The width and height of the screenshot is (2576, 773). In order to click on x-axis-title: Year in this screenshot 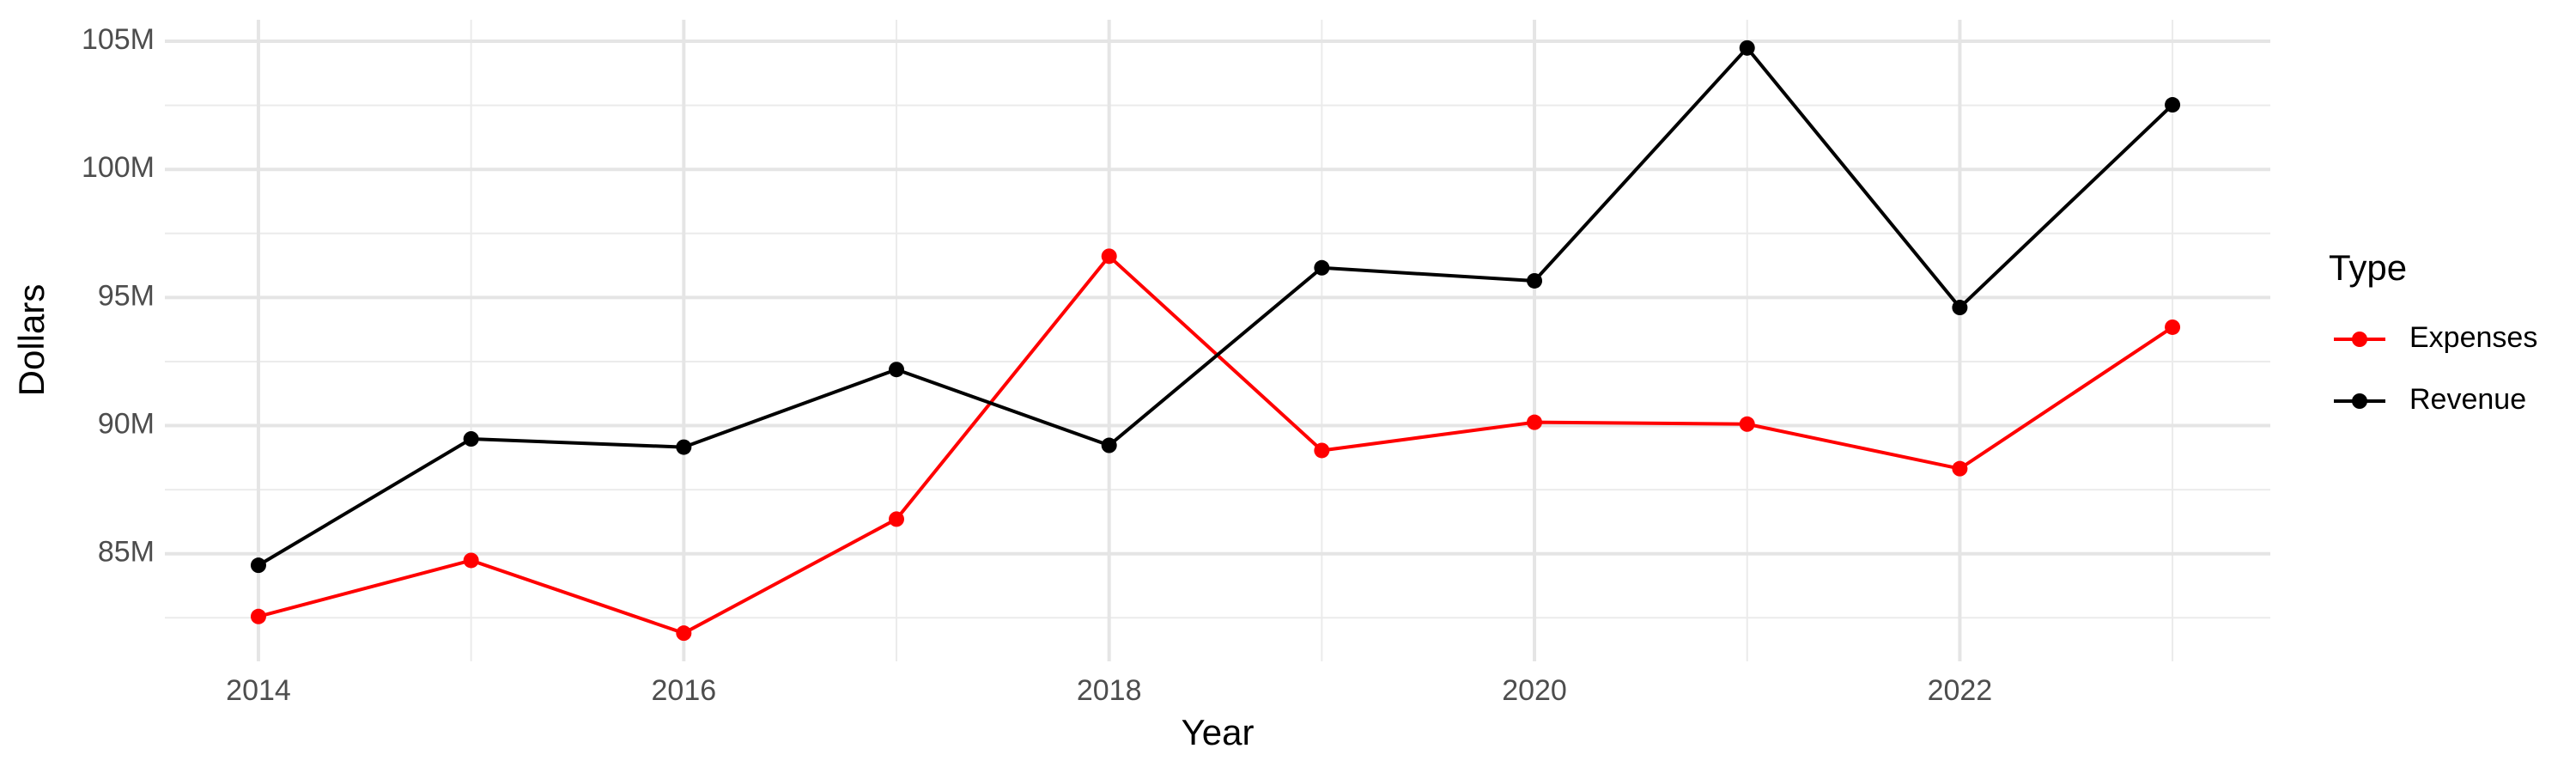, I will do `click(1218, 732)`.